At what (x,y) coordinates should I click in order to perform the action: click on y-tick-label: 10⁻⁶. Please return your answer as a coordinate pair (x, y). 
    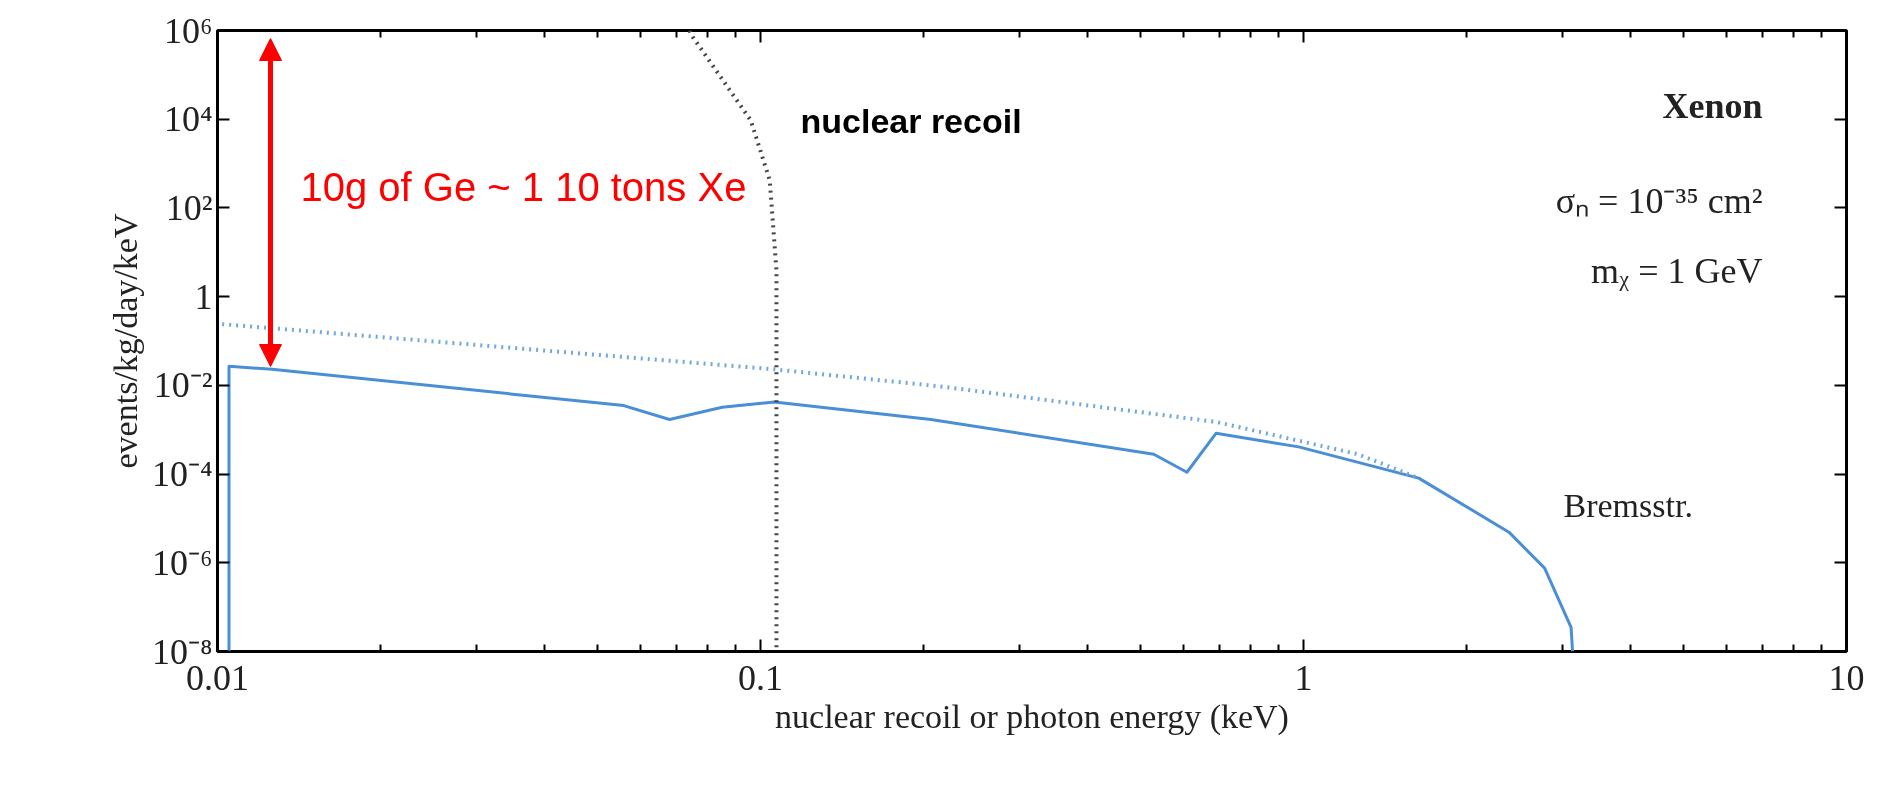
    Looking at the image, I should click on (182, 562).